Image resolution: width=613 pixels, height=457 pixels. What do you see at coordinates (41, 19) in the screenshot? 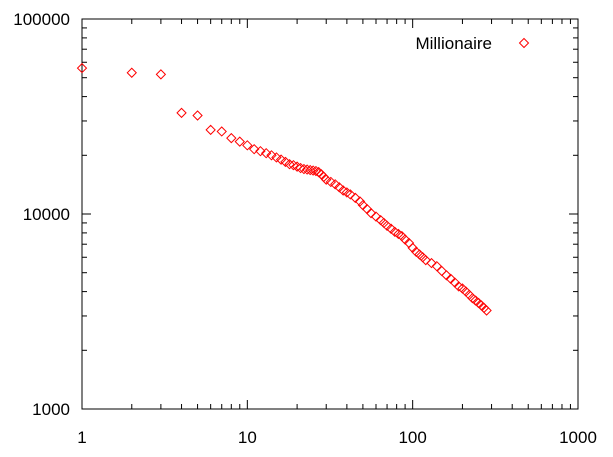
I see `y-tick-label: 100000` at bounding box center [41, 19].